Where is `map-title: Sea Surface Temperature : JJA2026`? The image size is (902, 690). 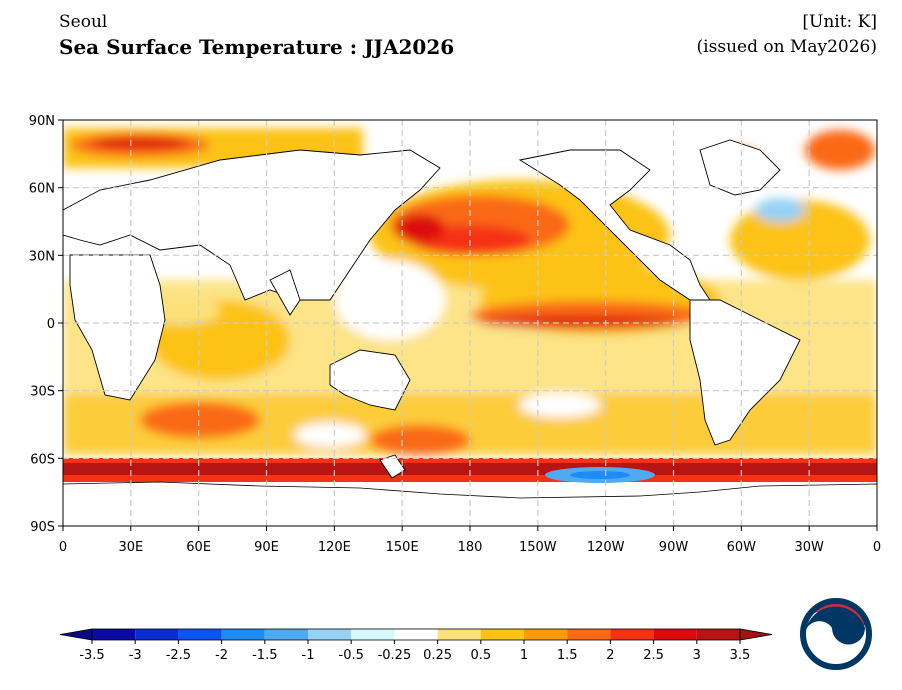
map-title: Sea Surface Temperature : JJA2026 is located at coordinates (257, 47).